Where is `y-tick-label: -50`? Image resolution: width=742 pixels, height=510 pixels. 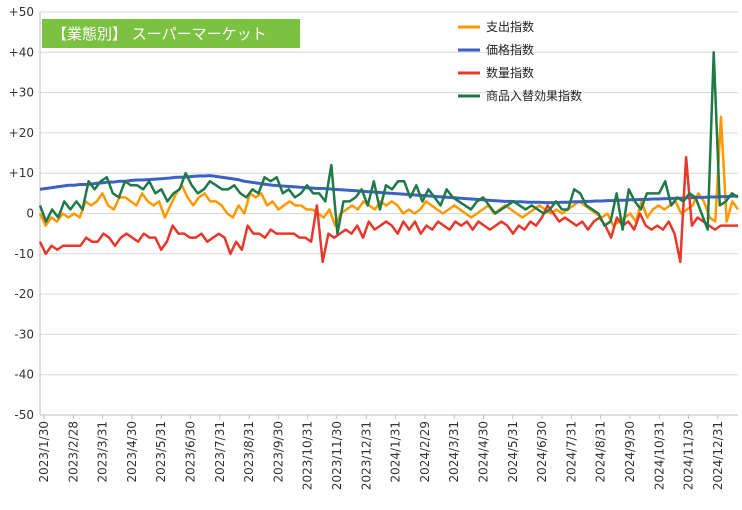 y-tick-label: -50 is located at coordinates (24, 415).